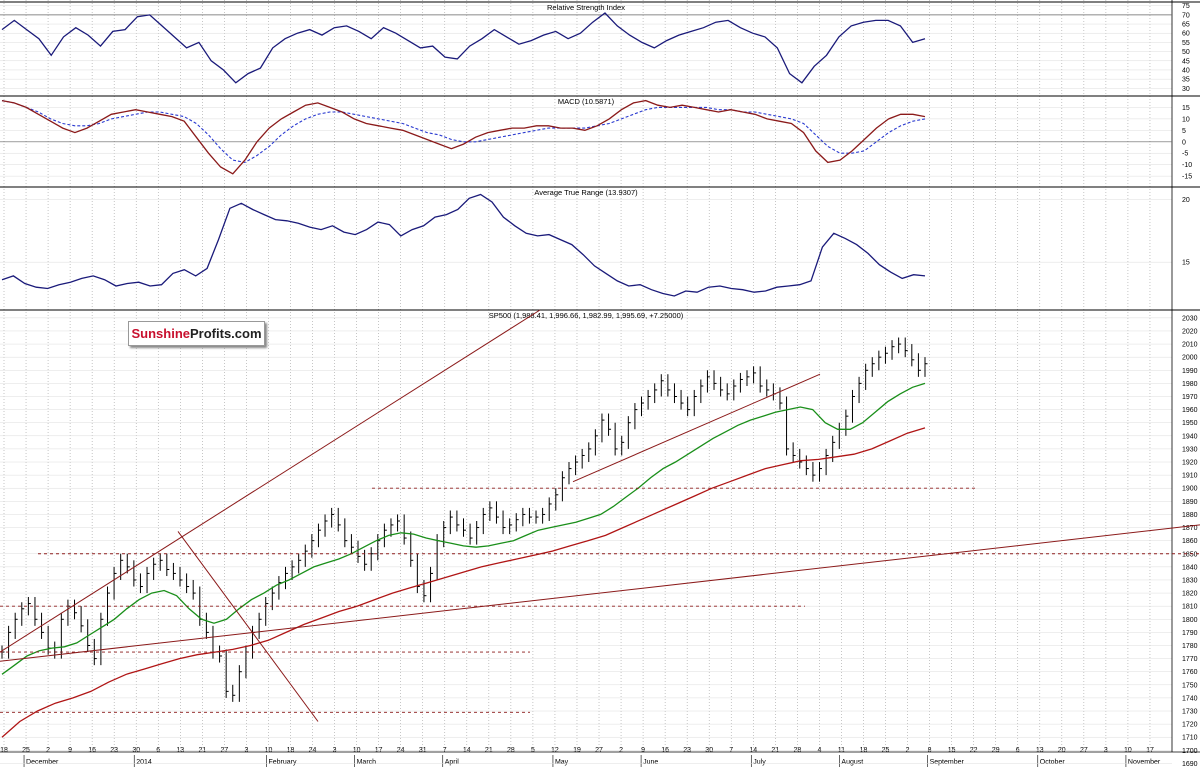 This screenshot has height=767, width=1200. Describe the element at coordinates (1186, 80) in the screenshot. I see `y-tick-label: 35` at that location.